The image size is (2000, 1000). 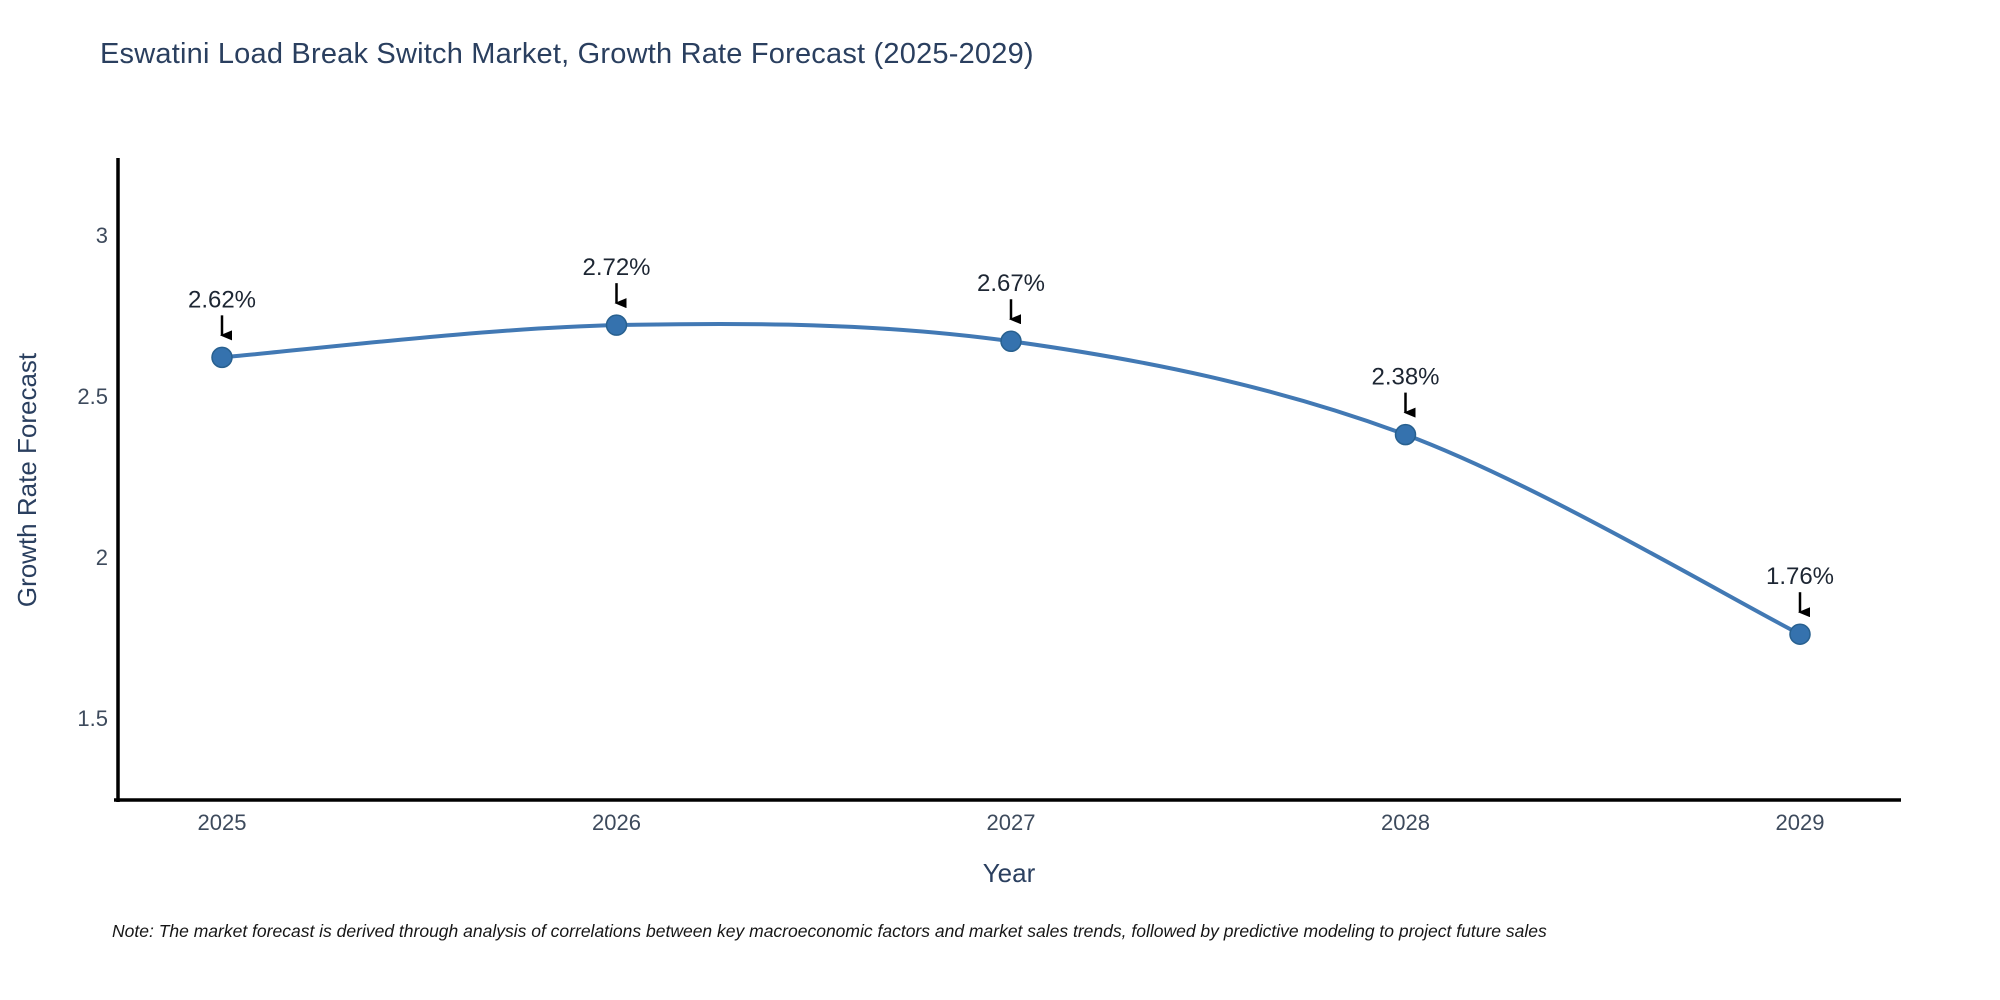 I want to click on y-tick-label: 2, so click(x=102, y=557).